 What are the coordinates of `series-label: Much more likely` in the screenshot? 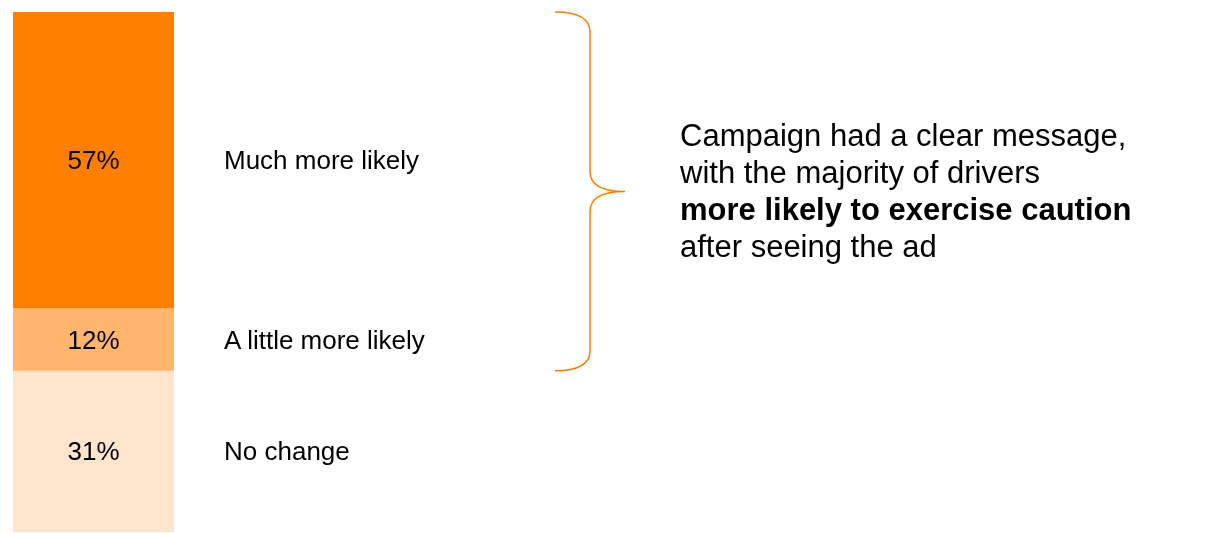 It's located at (322, 160).